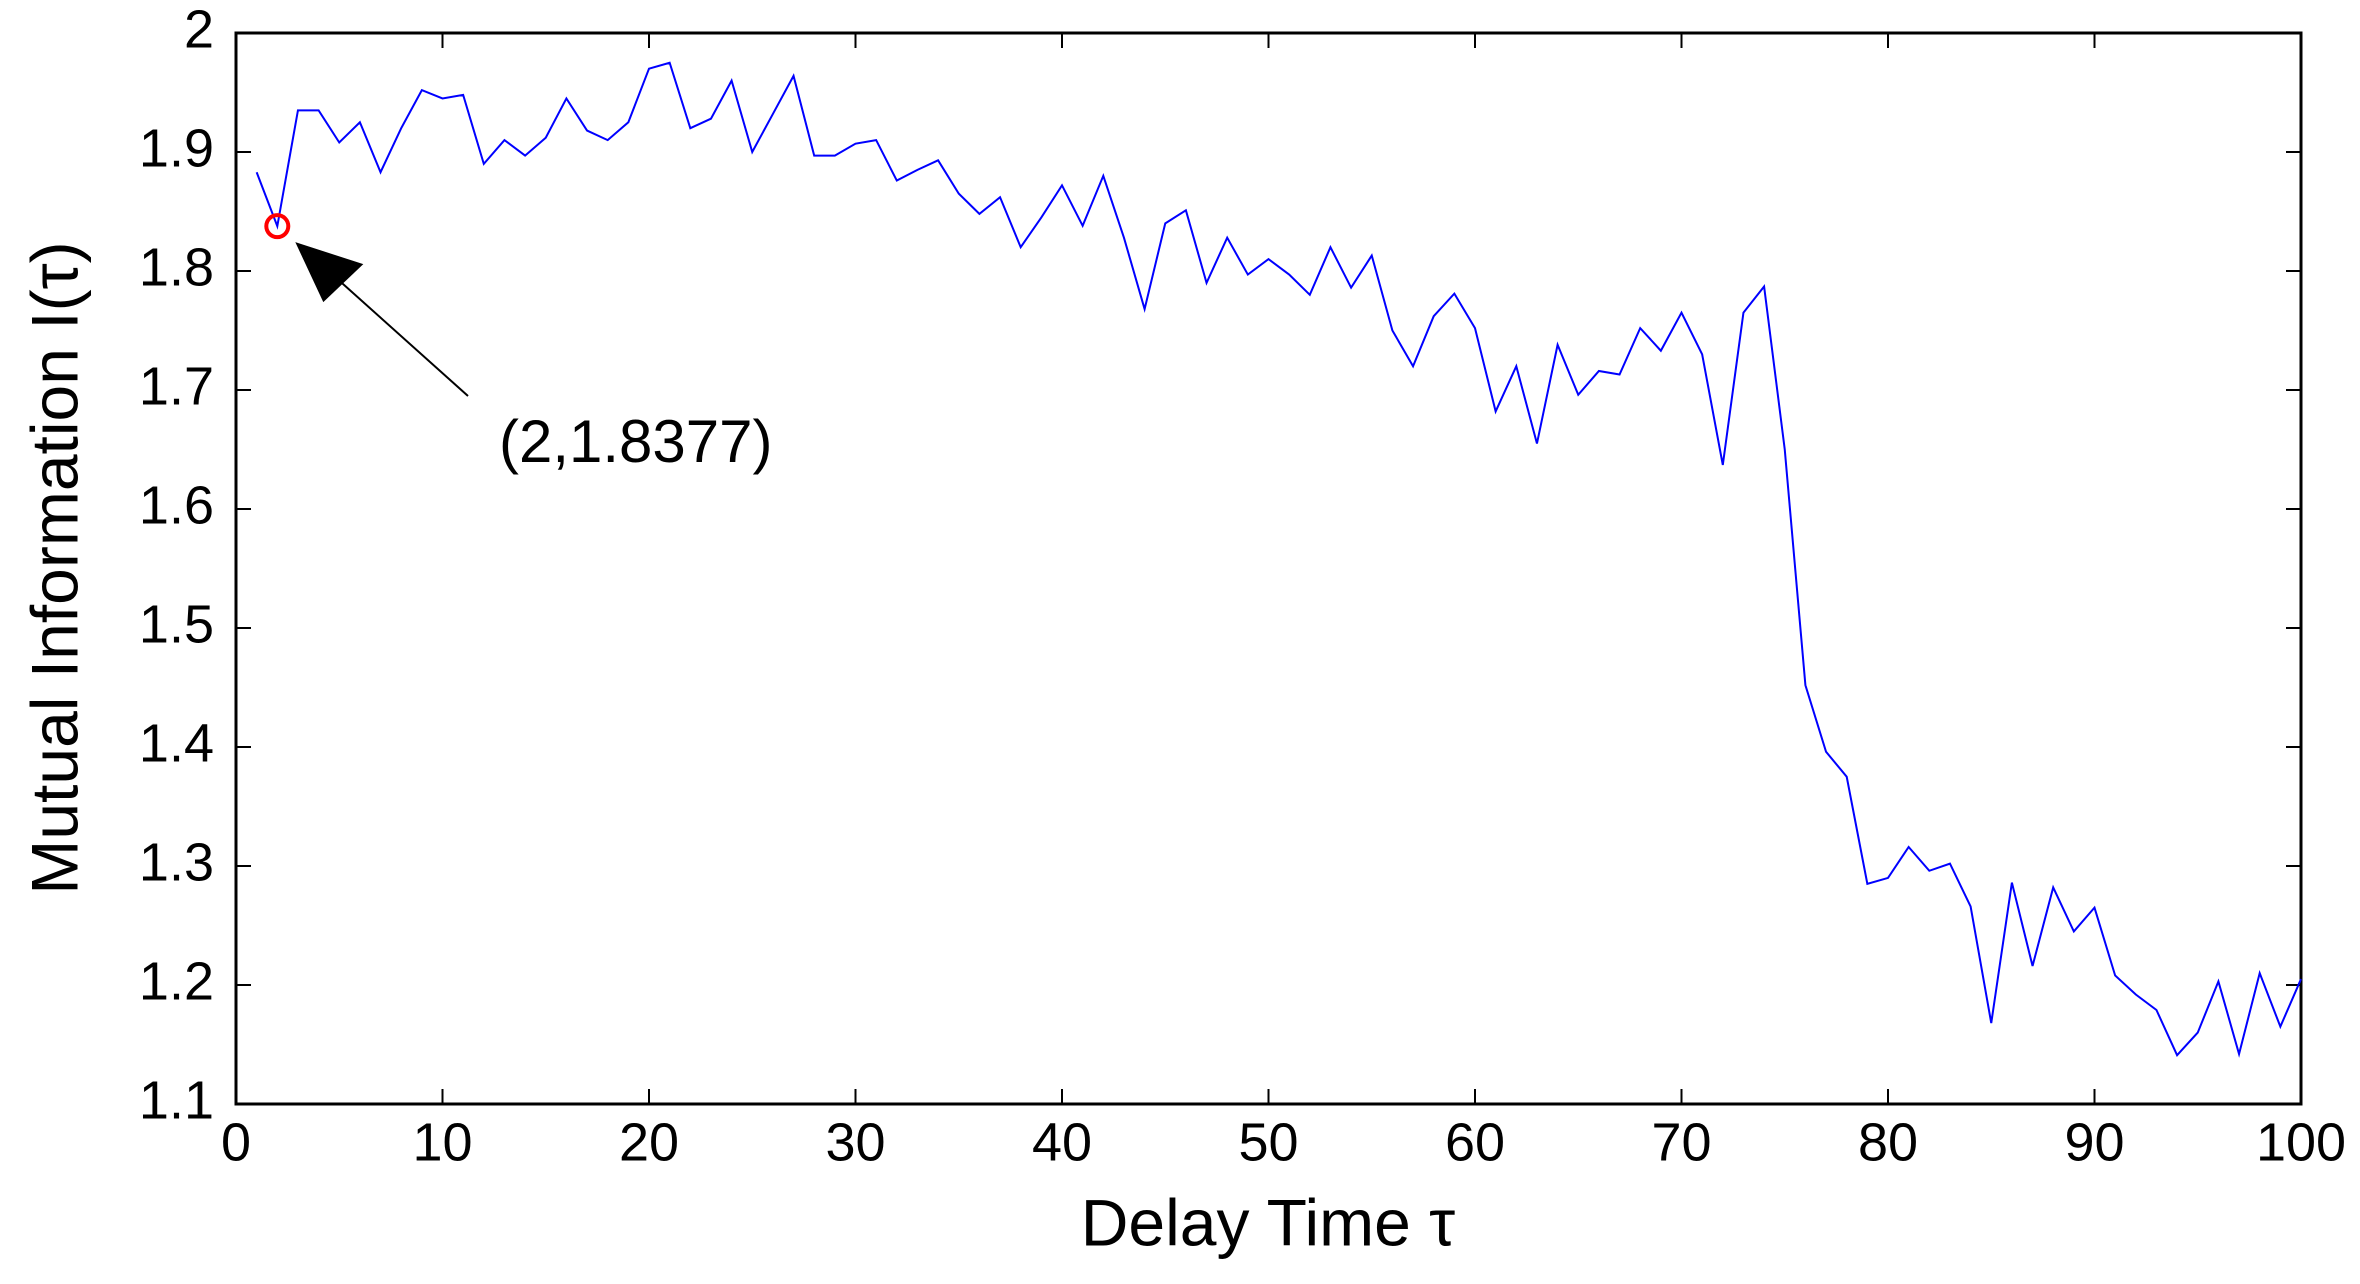  What do you see at coordinates (176, 386) in the screenshot?
I see `y-tick-label: 1.7` at bounding box center [176, 386].